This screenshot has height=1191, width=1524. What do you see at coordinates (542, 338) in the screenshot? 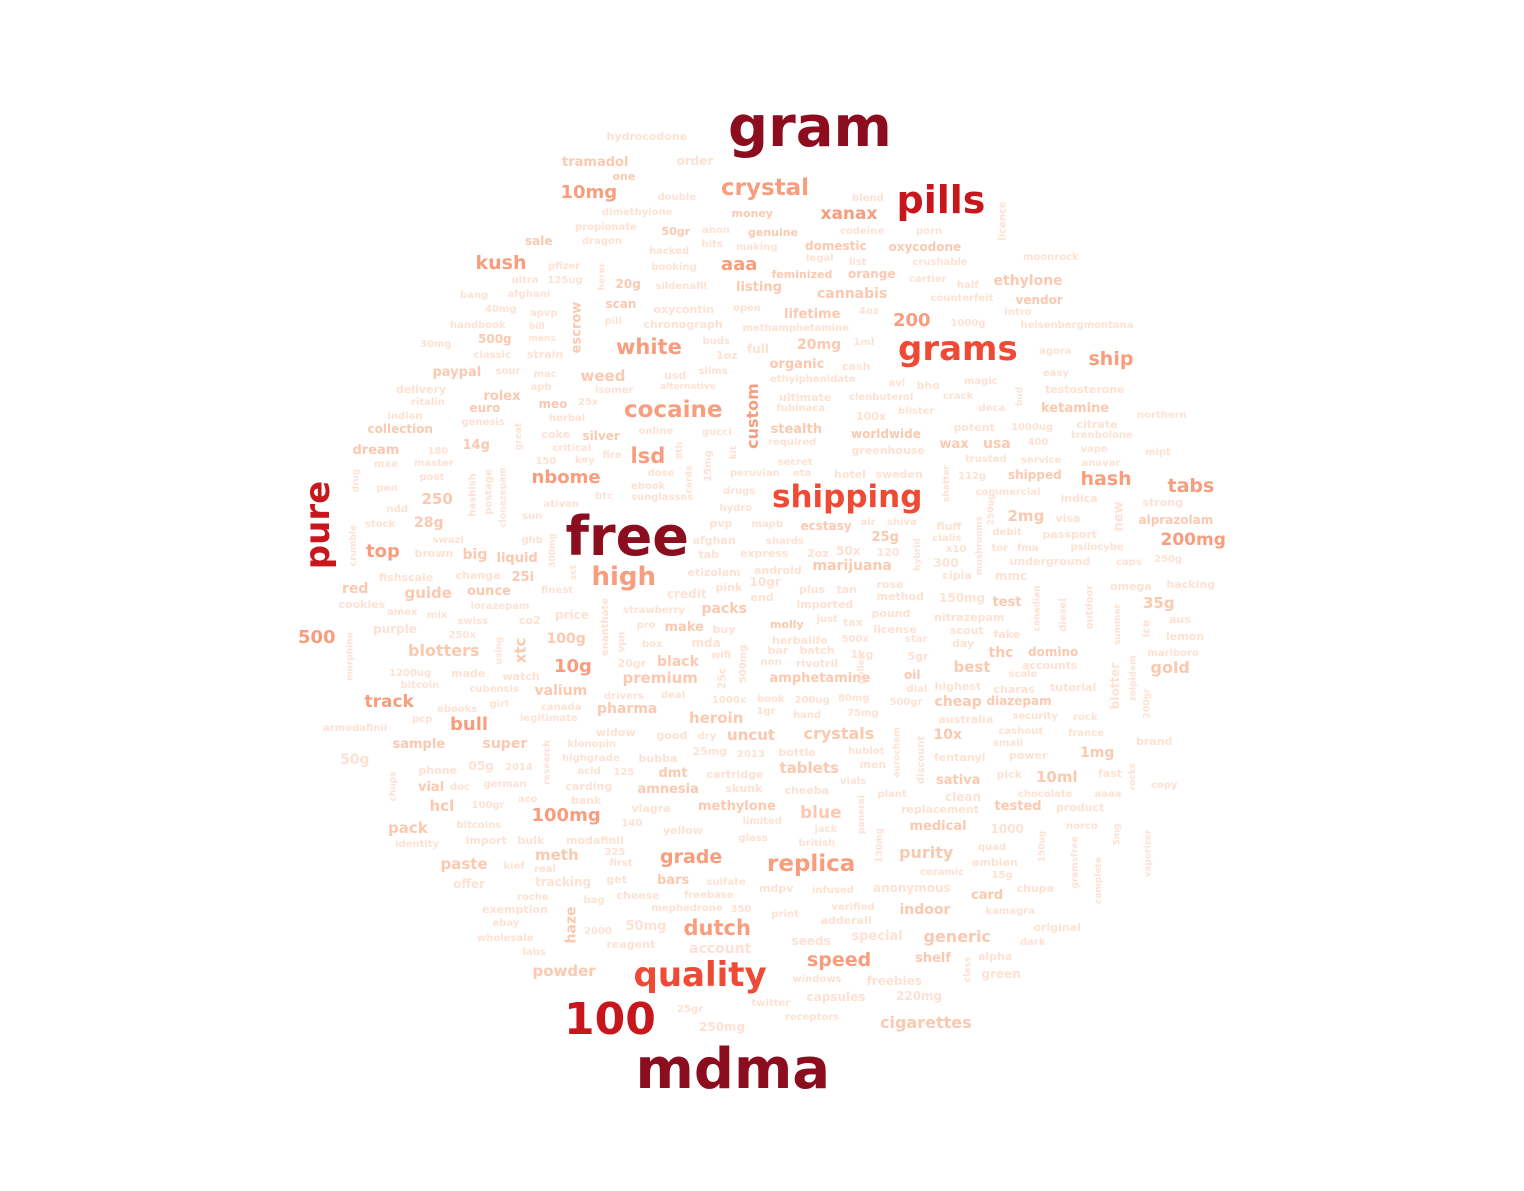
I see `word-mens: mens` at bounding box center [542, 338].